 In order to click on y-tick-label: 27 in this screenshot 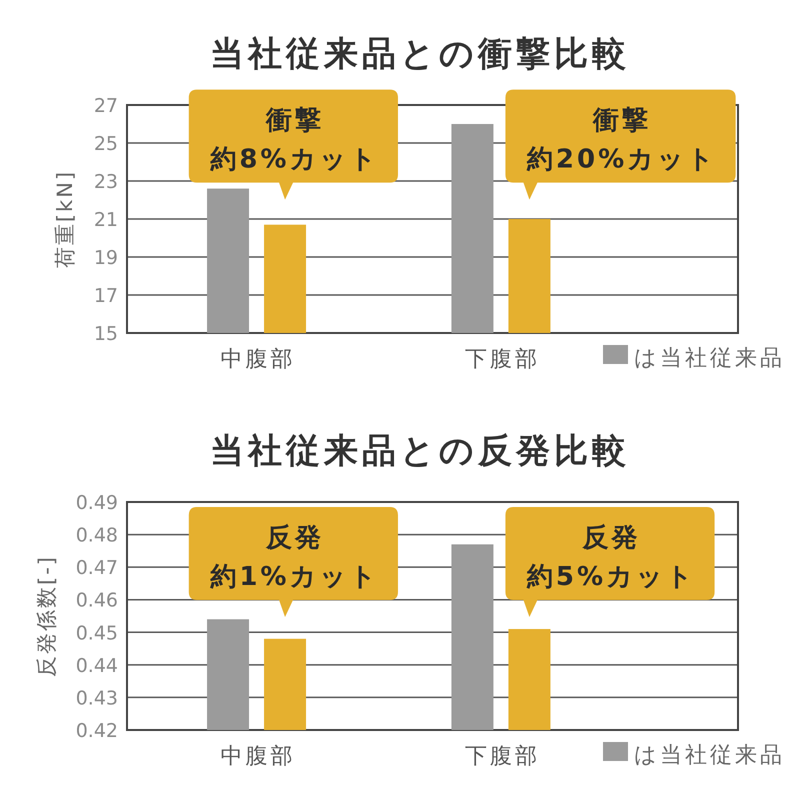, I will do `click(106, 106)`.